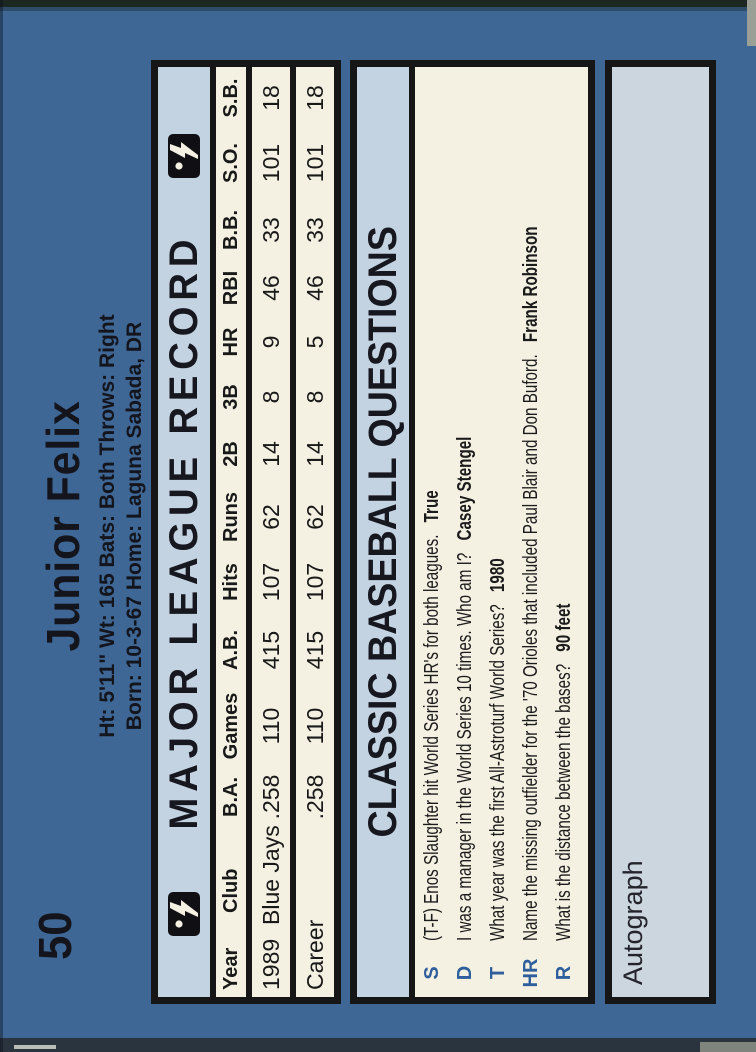 The height and width of the screenshot is (1052, 756). What do you see at coordinates (498, 575) in the screenshot?
I see `question-answer: 1980` at bounding box center [498, 575].